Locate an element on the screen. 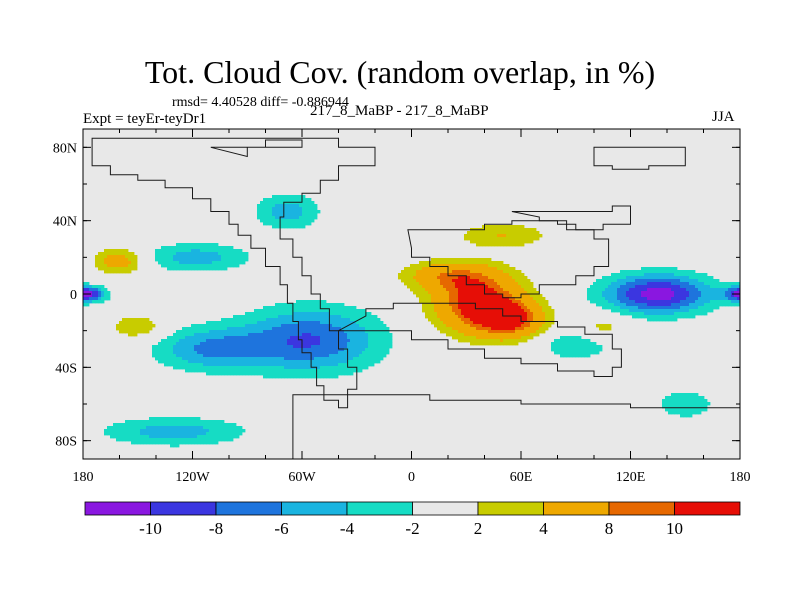 Image resolution: width=800 pixels, height=600 pixels. stats-line: rmsd= 4.40528 diff= -0.886944 is located at coordinates (260, 102).